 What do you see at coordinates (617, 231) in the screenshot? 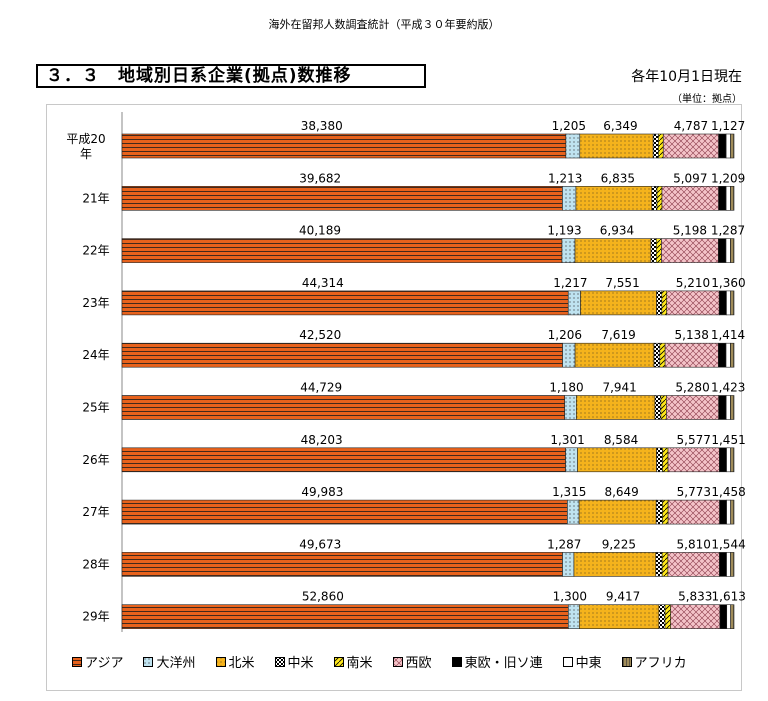
I see `data-label: 6,934` at bounding box center [617, 231].